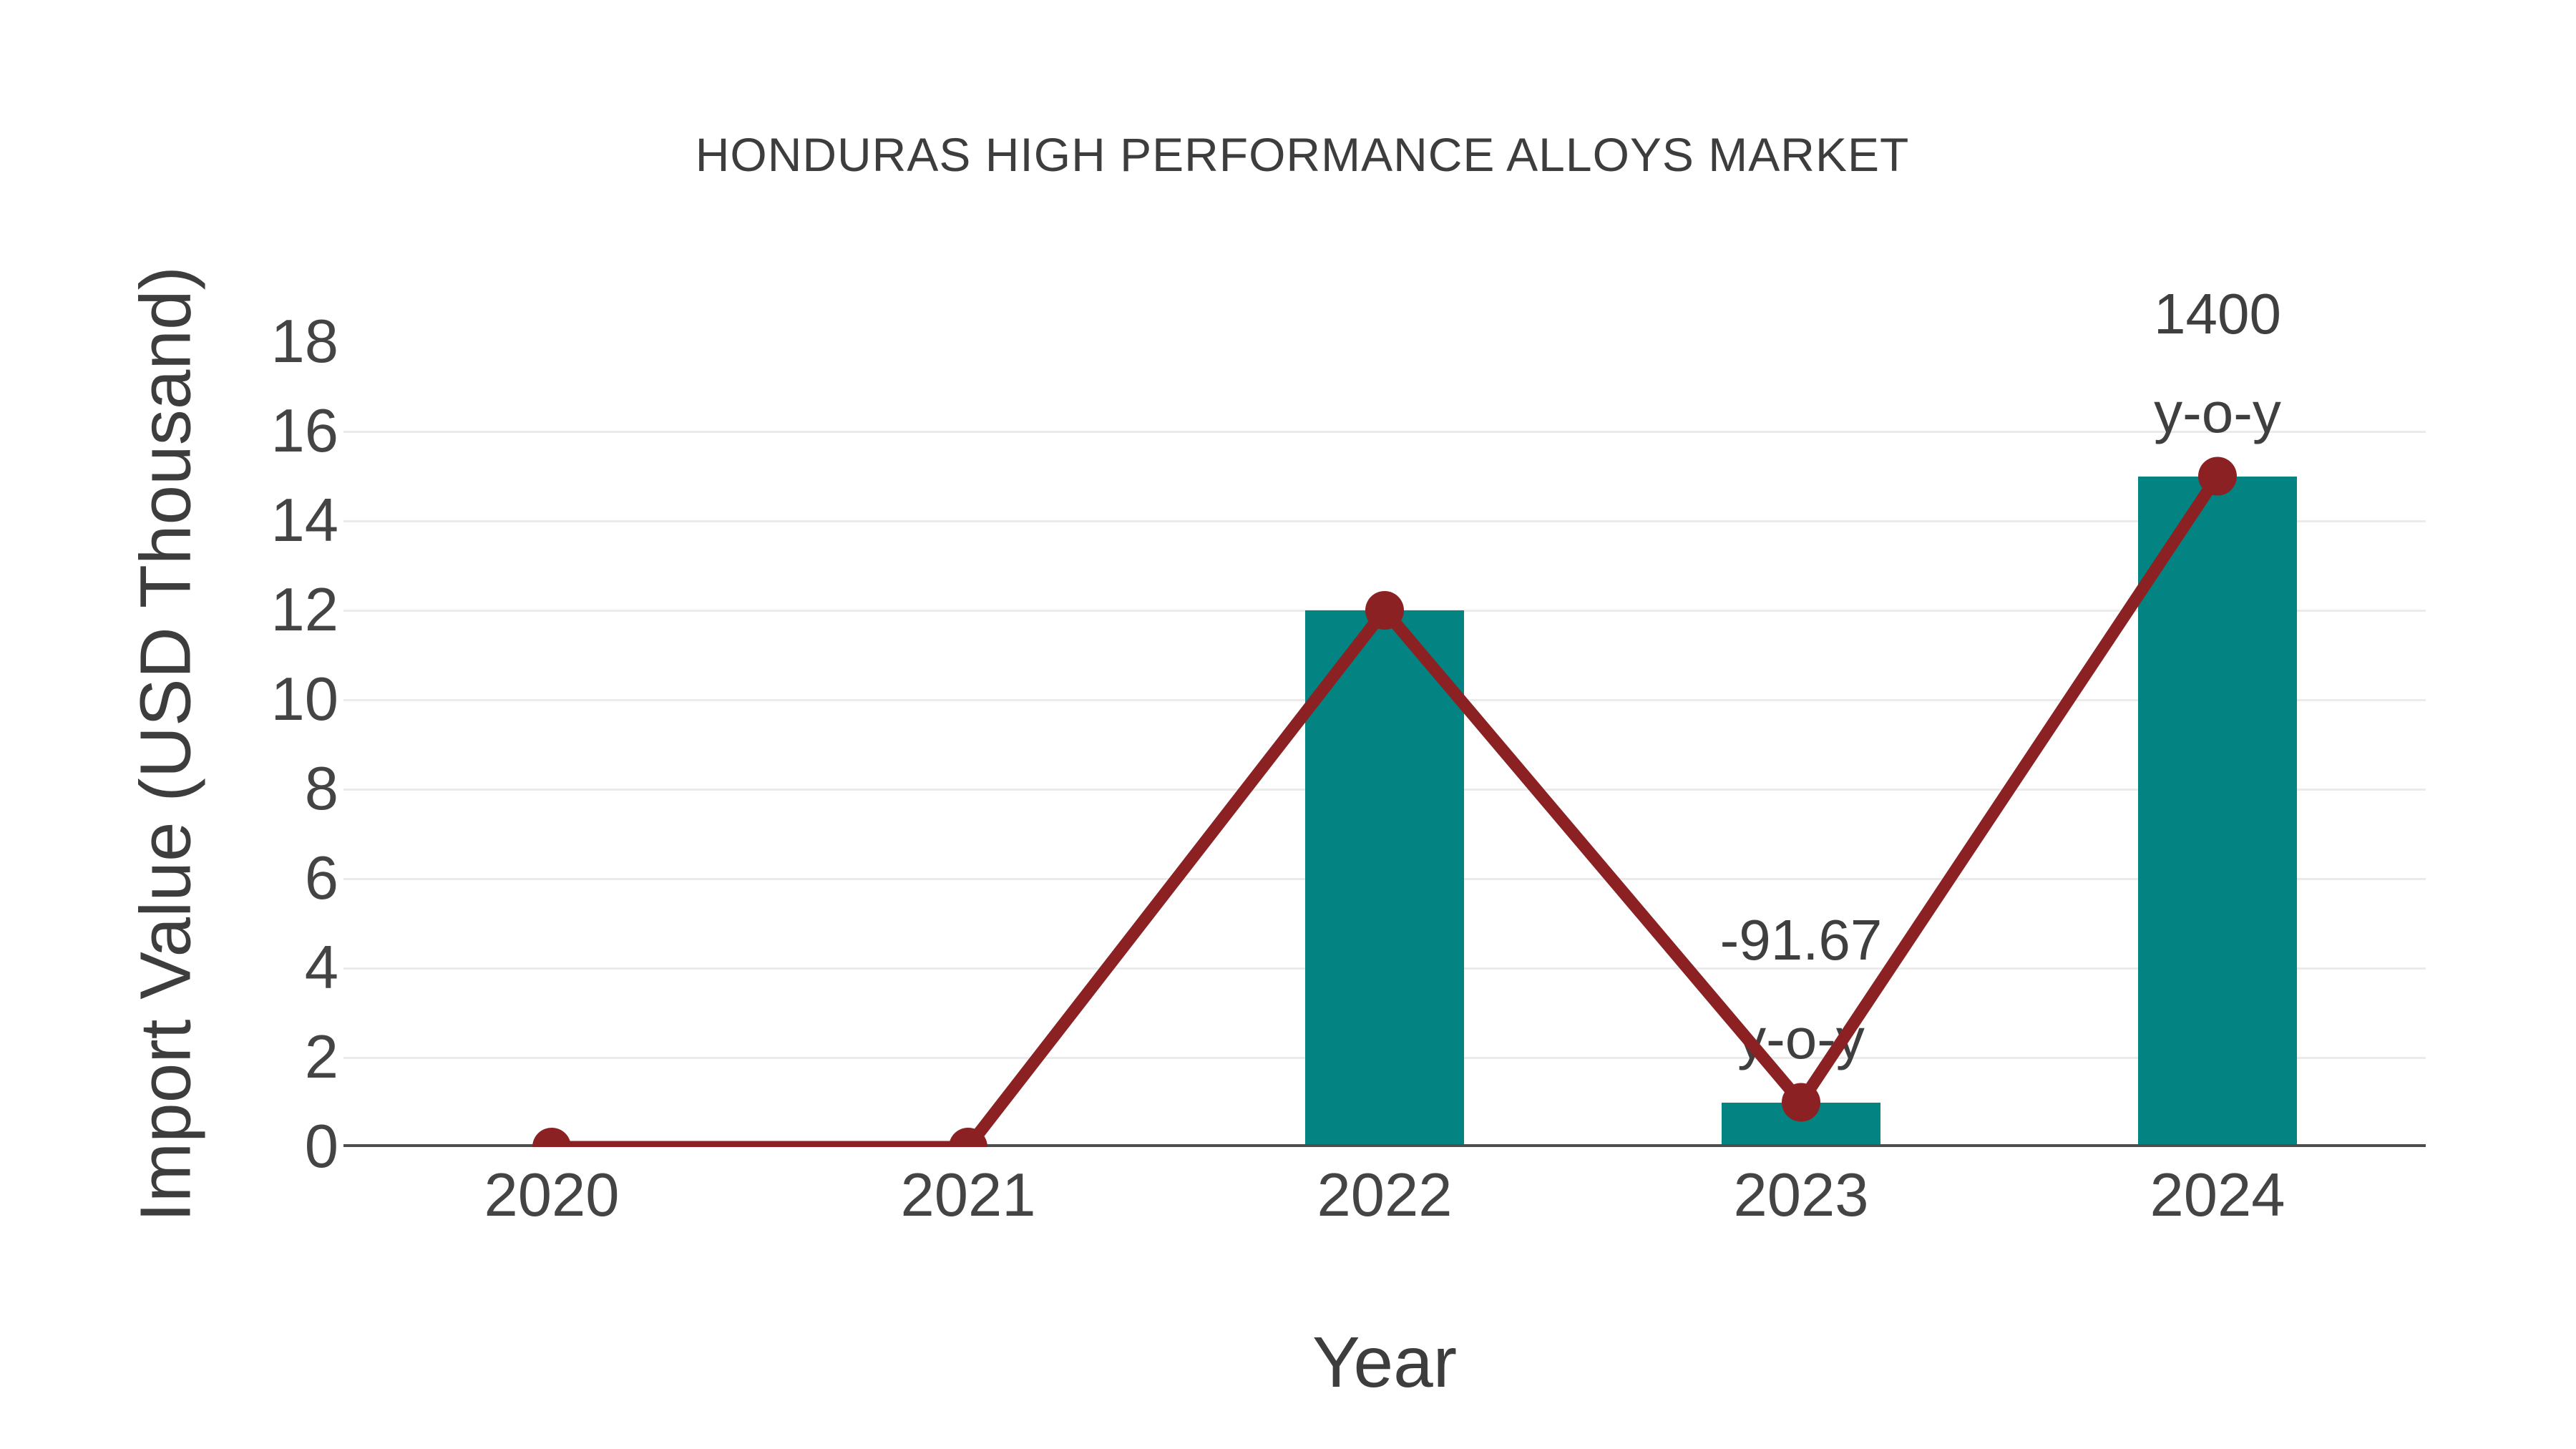 The height and width of the screenshot is (1449, 2576). What do you see at coordinates (2217, 1195) in the screenshot?
I see `x-tick-label-2024: 2024` at bounding box center [2217, 1195].